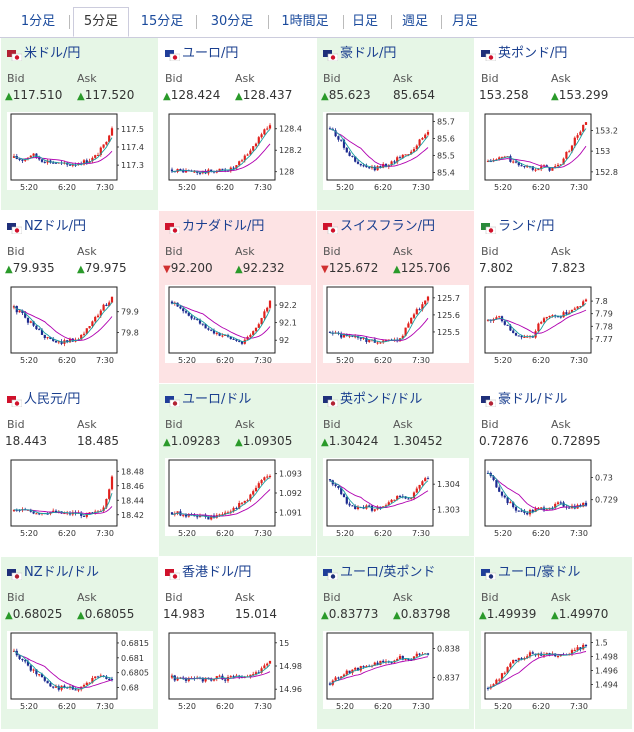 Image resolution: width=634 pixels, height=732 pixels. I want to click on pair-name: ユーロ/円, so click(210, 53).